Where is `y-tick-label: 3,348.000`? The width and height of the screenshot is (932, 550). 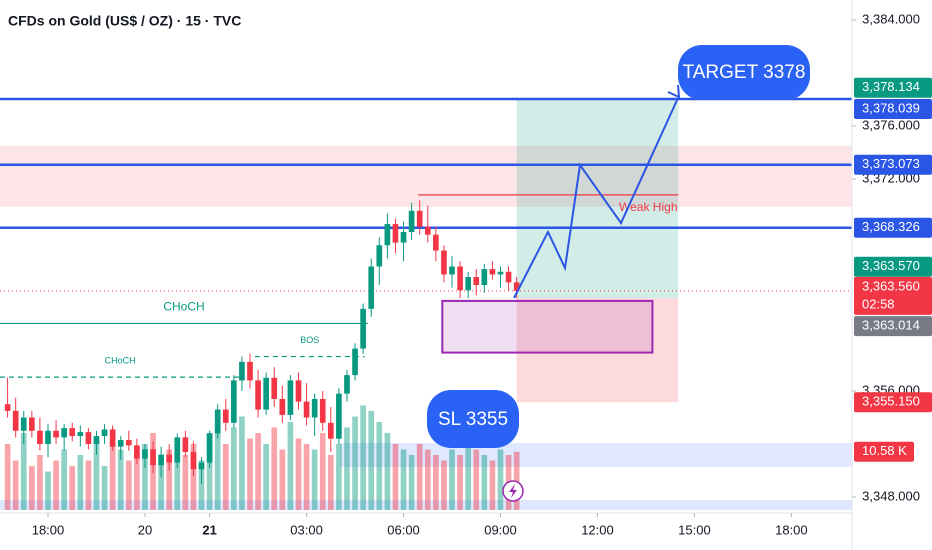
y-tick-label: 3,348.000 is located at coordinates (891, 495).